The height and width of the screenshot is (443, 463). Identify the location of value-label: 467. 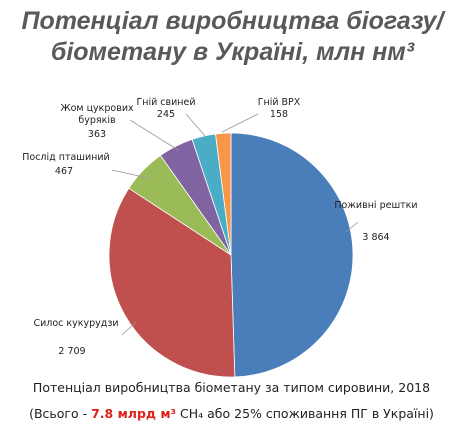
(64, 171).